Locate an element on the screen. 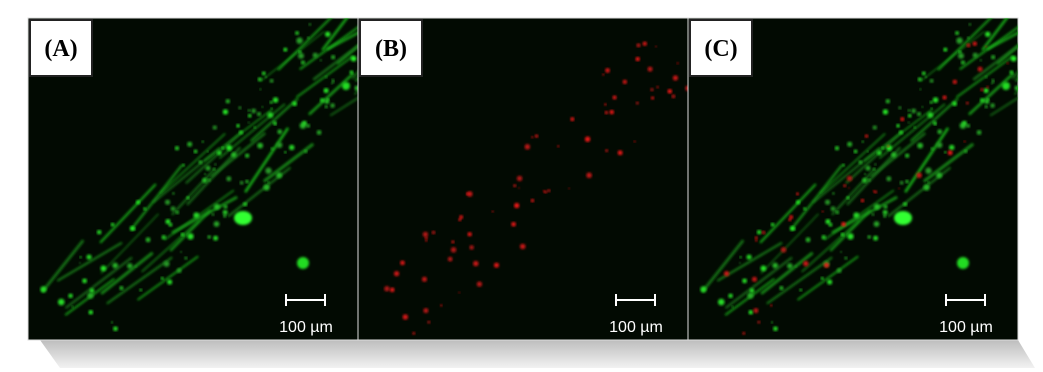 Image resolution: width=1043 pixels, height=372 pixels. scale-bar-label: 100 µm is located at coordinates (966, 327).